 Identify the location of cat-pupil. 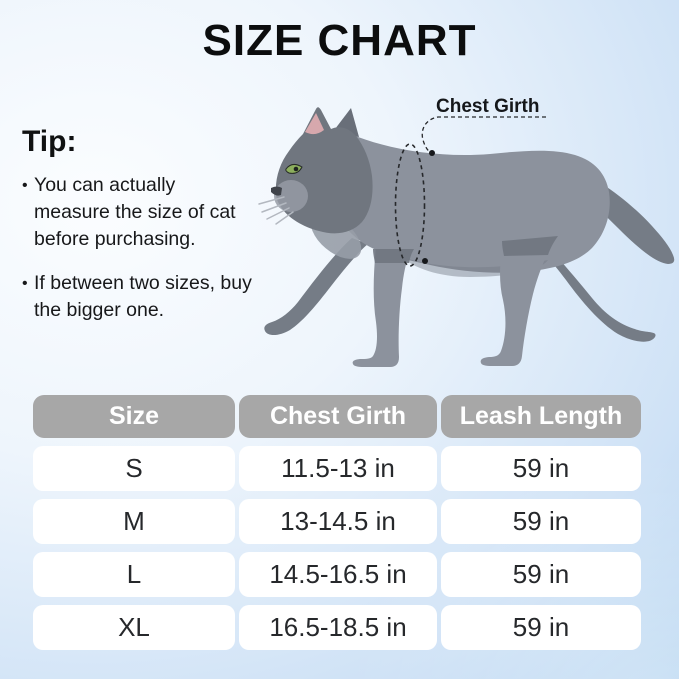
(296, 169).